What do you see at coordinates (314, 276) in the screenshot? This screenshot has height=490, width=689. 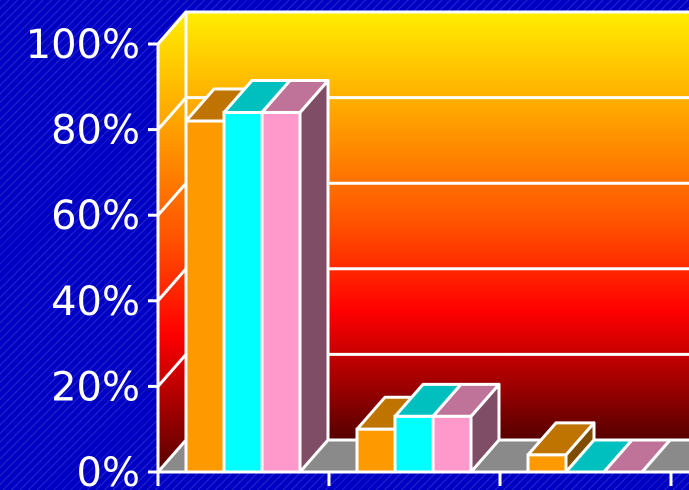 I see `bar-side` at bounding box center [314, 276].